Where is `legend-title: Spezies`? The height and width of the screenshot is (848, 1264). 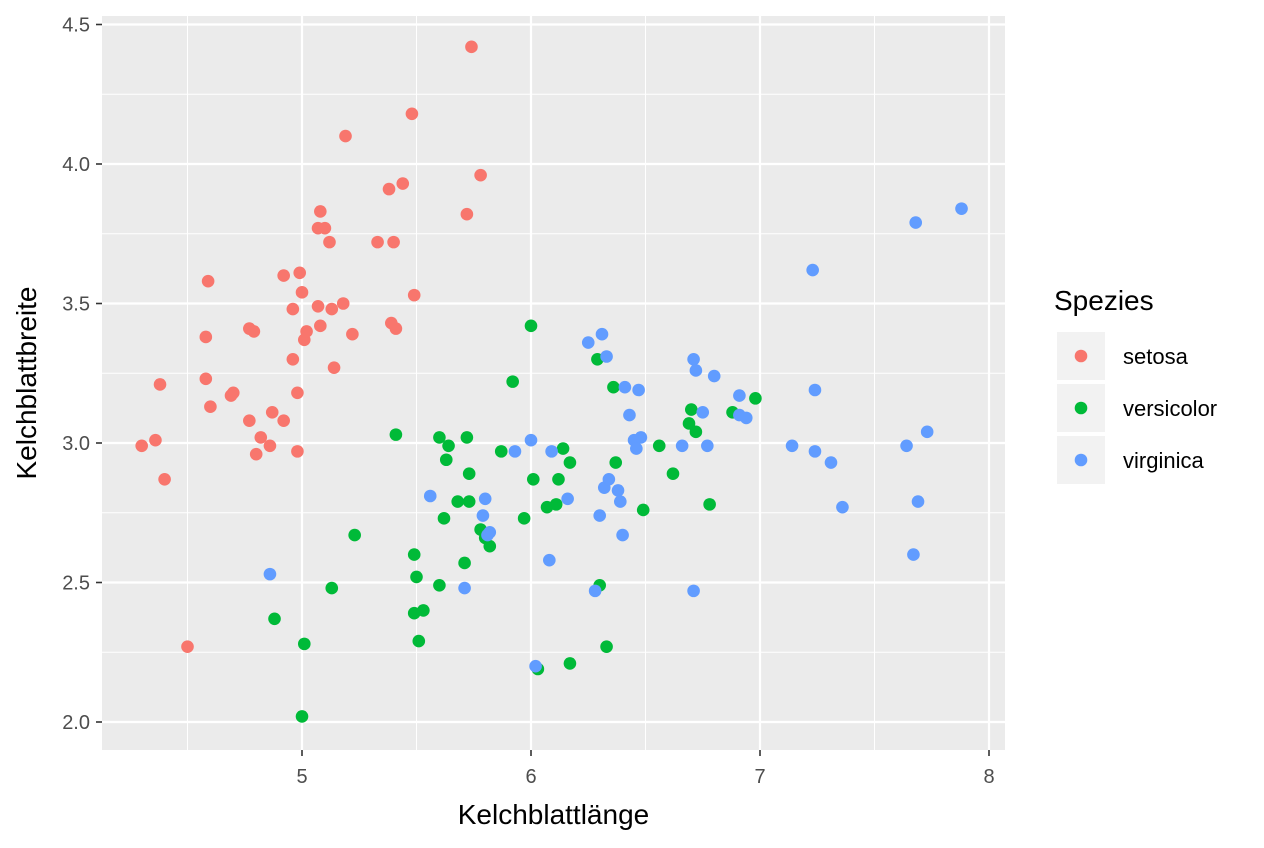
legend-title: Spezies is located at coordinates (1104, 300).